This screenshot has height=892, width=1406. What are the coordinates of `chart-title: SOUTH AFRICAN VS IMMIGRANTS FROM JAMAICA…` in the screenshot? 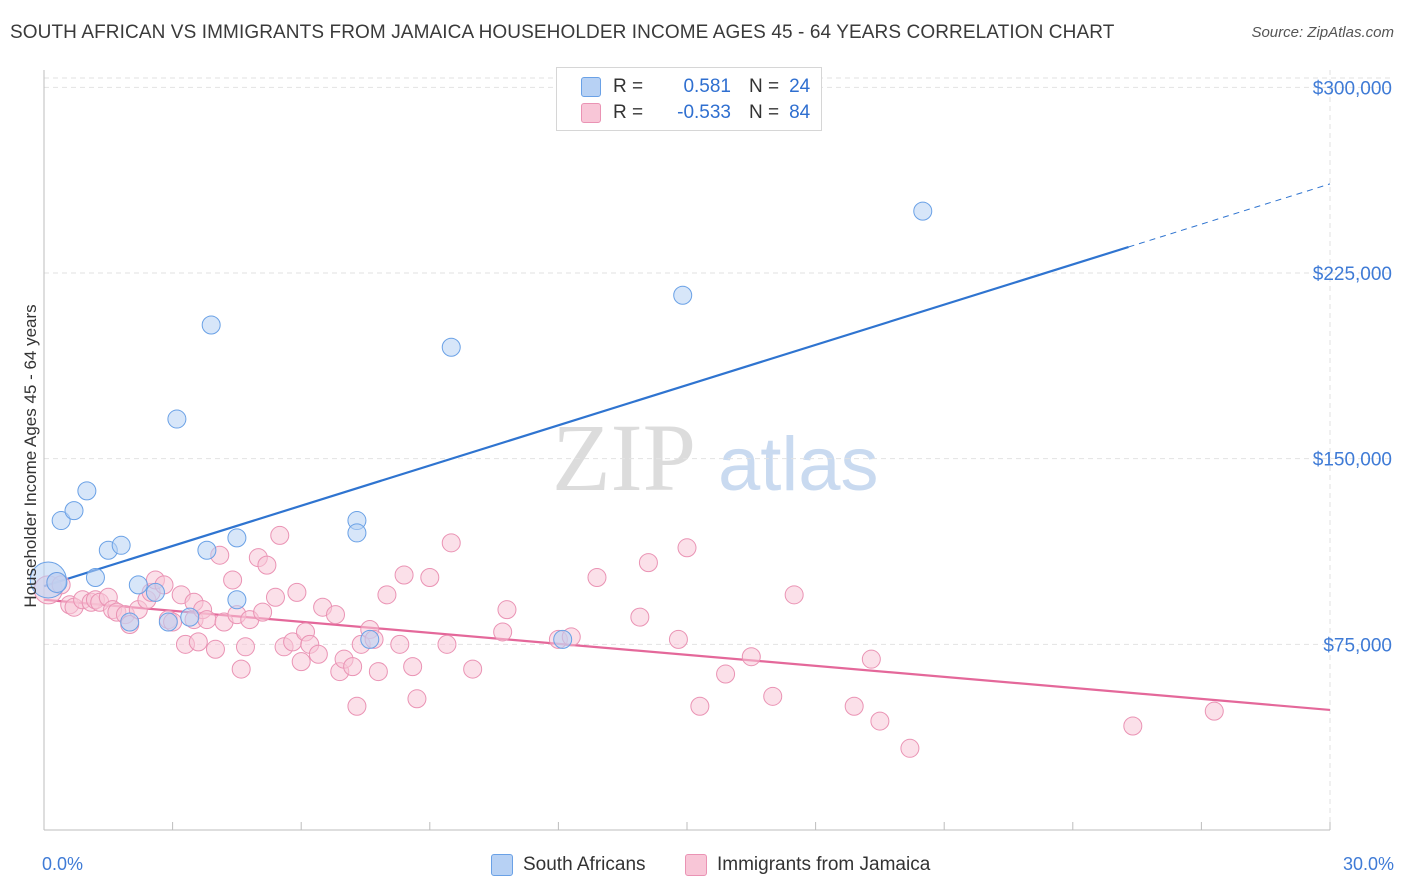 It's located at (562, 32).